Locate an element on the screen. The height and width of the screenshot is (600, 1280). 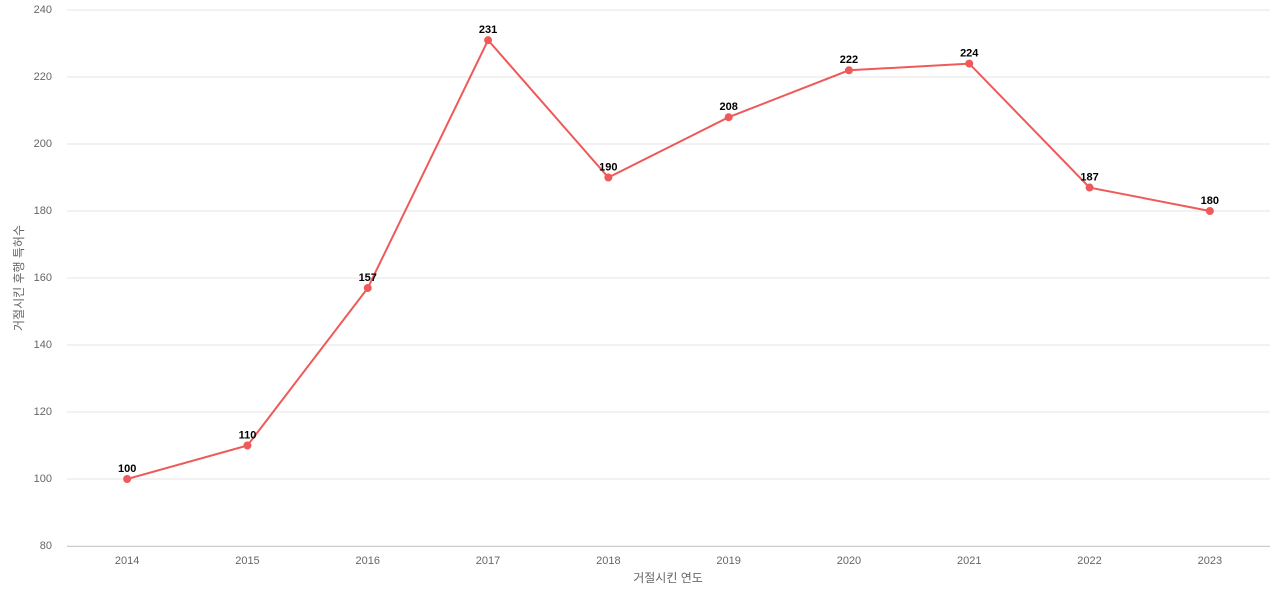
x-tick-label: 2023 is located at coordinates (1210, 561).